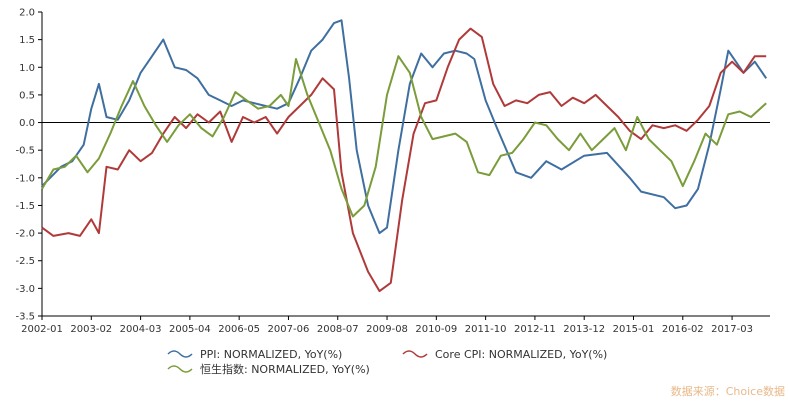 This screenshot has width=789, height=401. What do you see at coordinates (285, 369) in the screenshot?
I see `legend-label-3: 恒生指数: NORMALIZED, YoY(%)` at bounding box center [285, 369].